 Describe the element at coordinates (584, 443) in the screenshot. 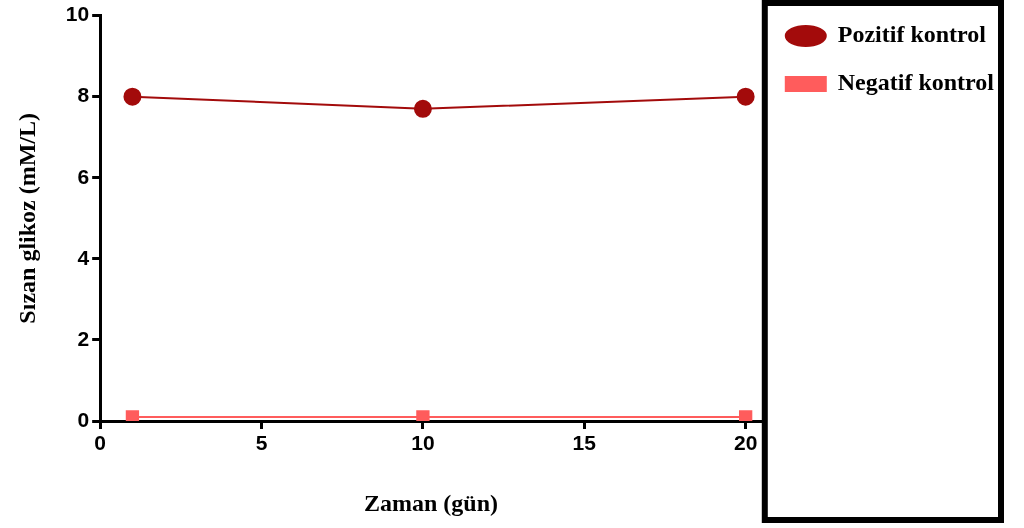

I see `x-tick-label: 15` at that location.